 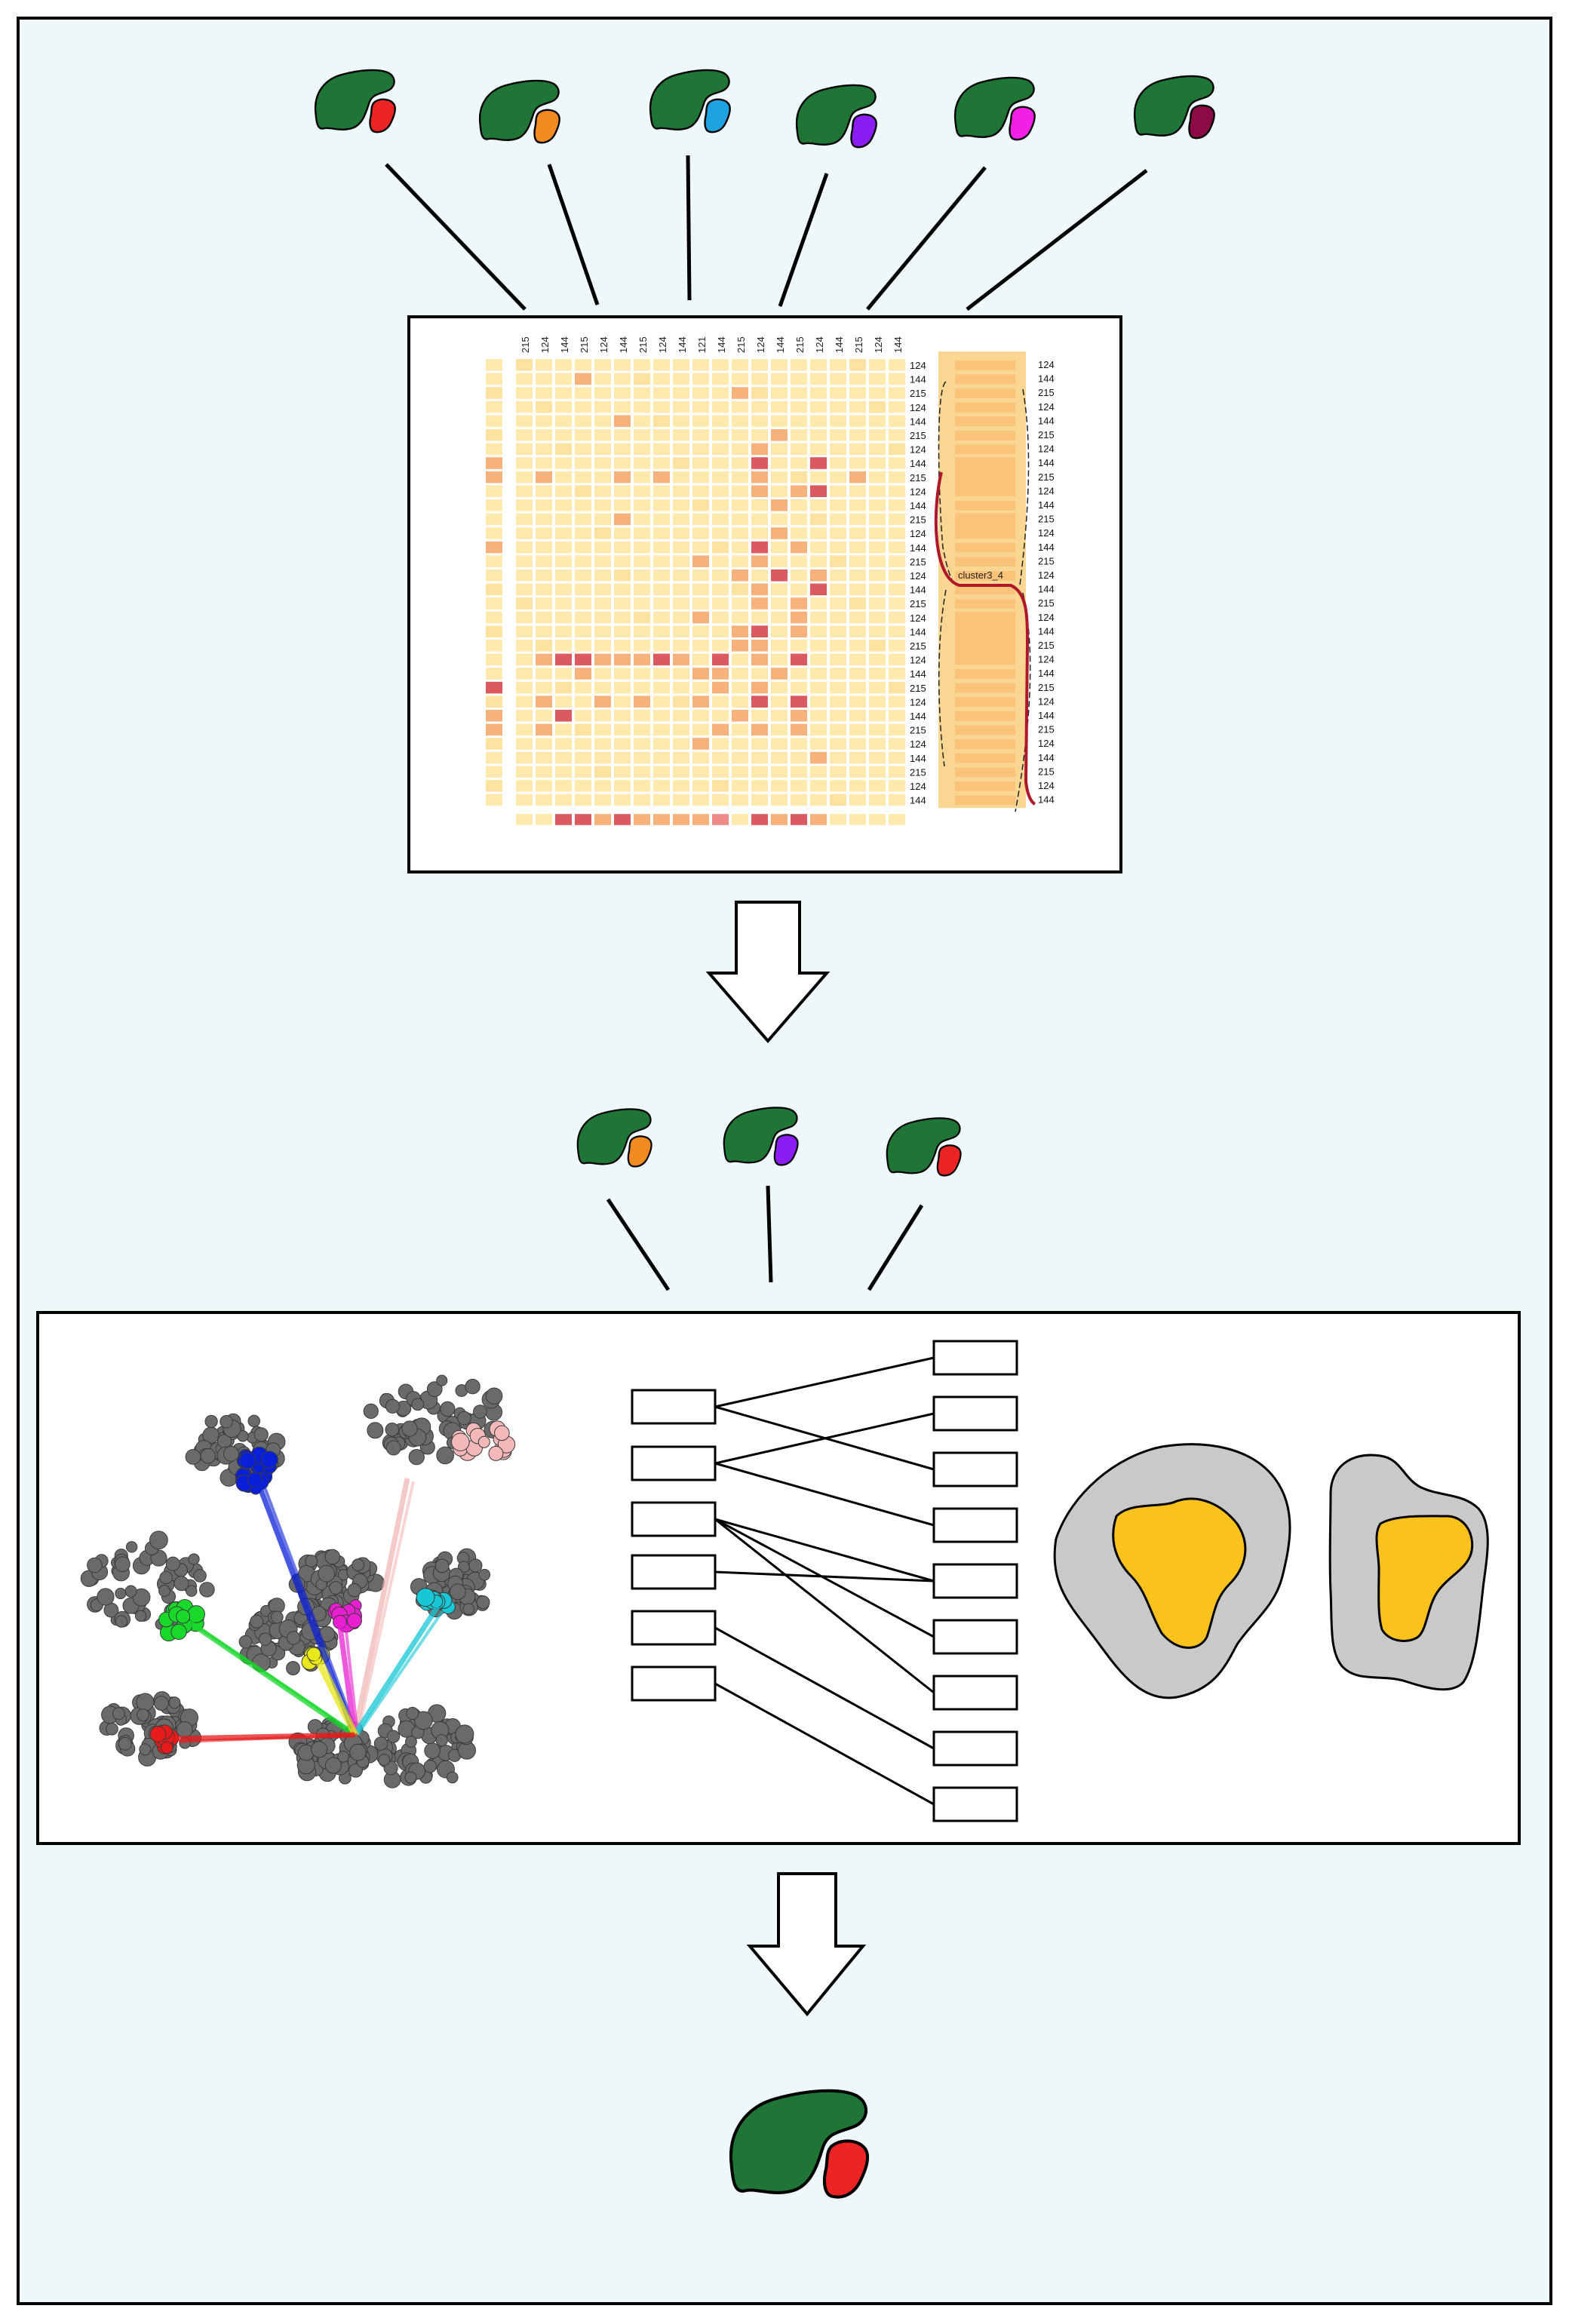 I want to click on organ-shape-maroon, so click(x=1174, y=107).